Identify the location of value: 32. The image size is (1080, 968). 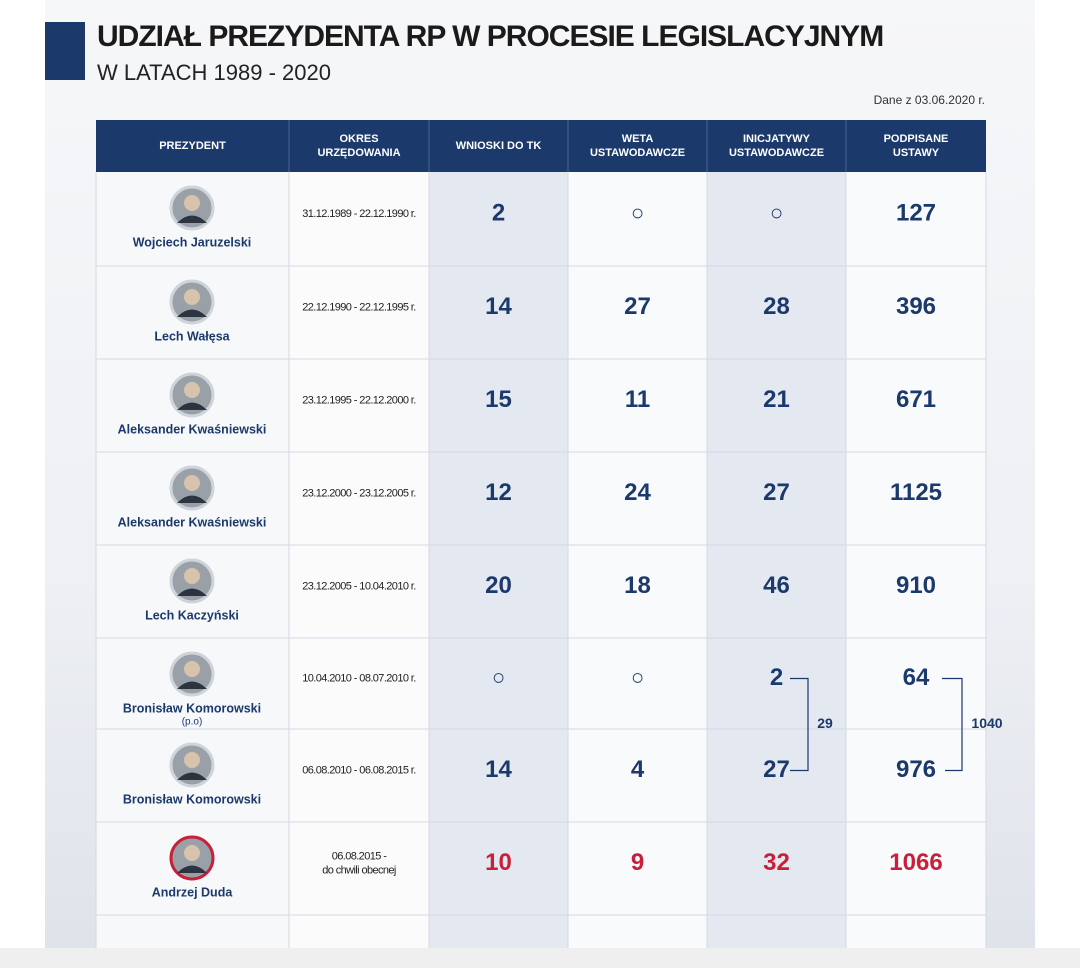
(776, 862).